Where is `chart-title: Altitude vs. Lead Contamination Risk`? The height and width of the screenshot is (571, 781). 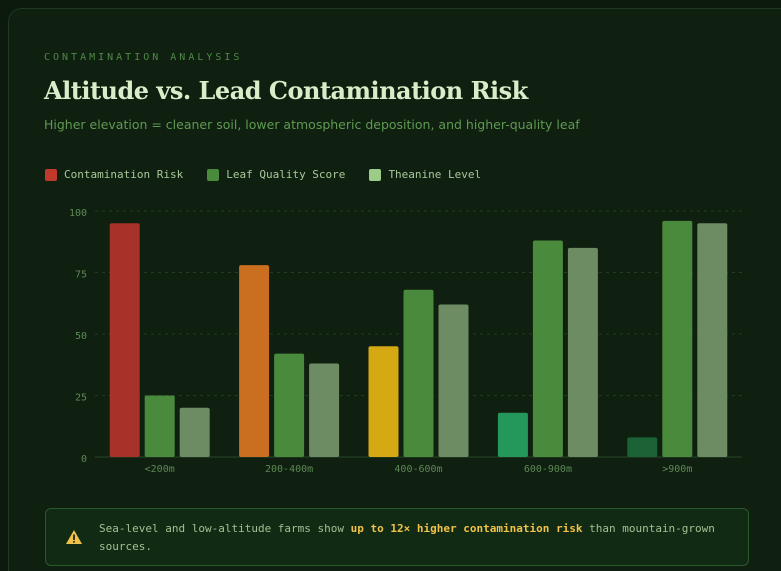 chart-title: Altitude vs. Lead Contamination Risk is located at coordinates (286, 90).